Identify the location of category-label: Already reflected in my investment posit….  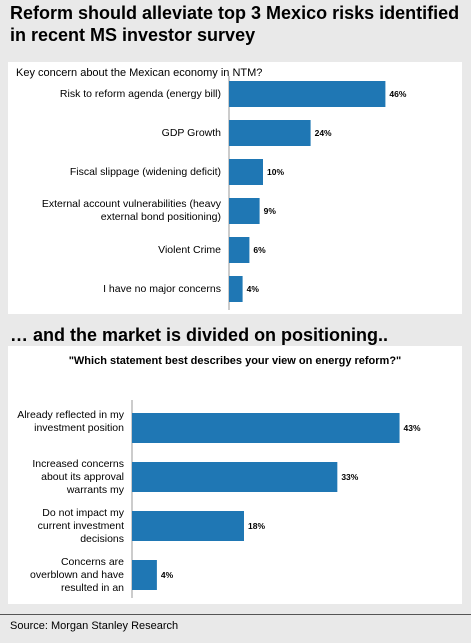
(70, 421).